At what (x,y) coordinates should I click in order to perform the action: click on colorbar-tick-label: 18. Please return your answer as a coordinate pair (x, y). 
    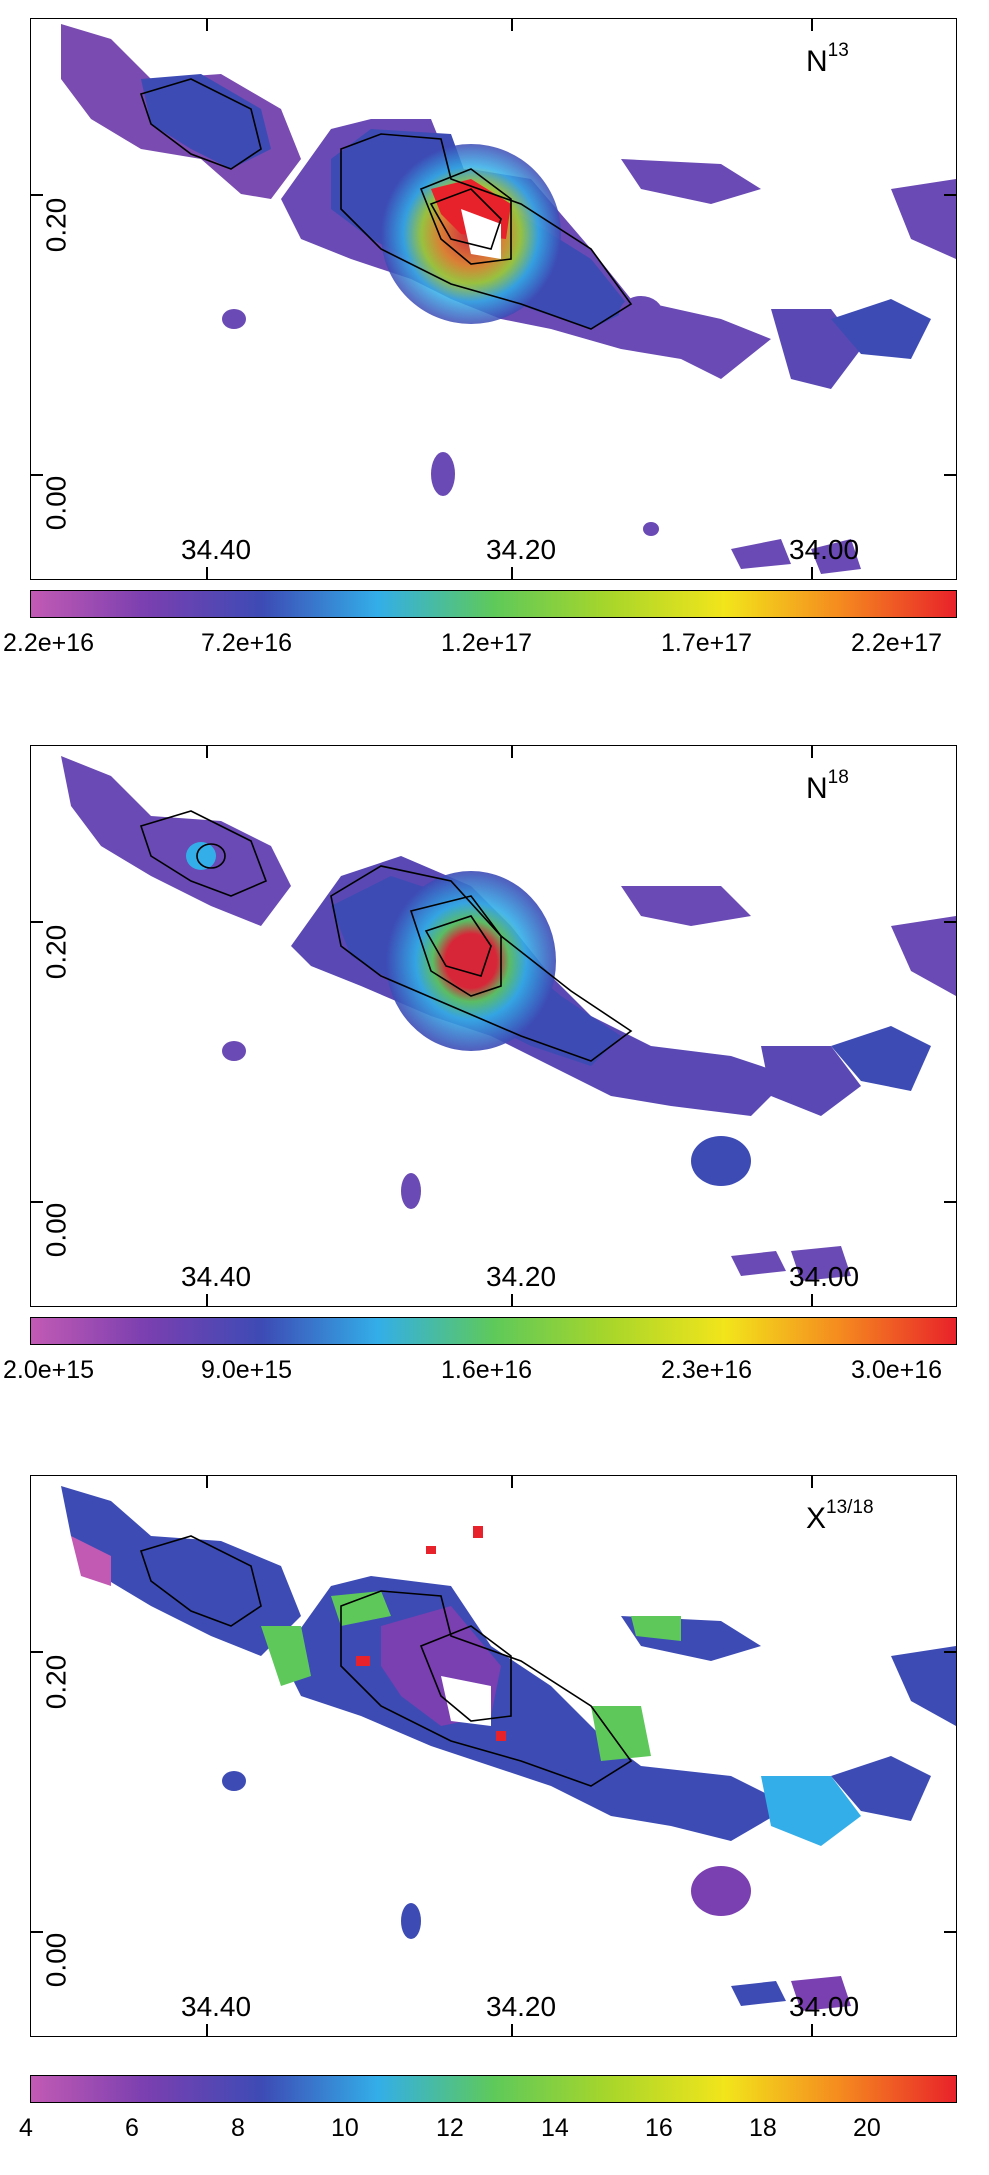
    Looking at the image, I should click on (763, 2128).